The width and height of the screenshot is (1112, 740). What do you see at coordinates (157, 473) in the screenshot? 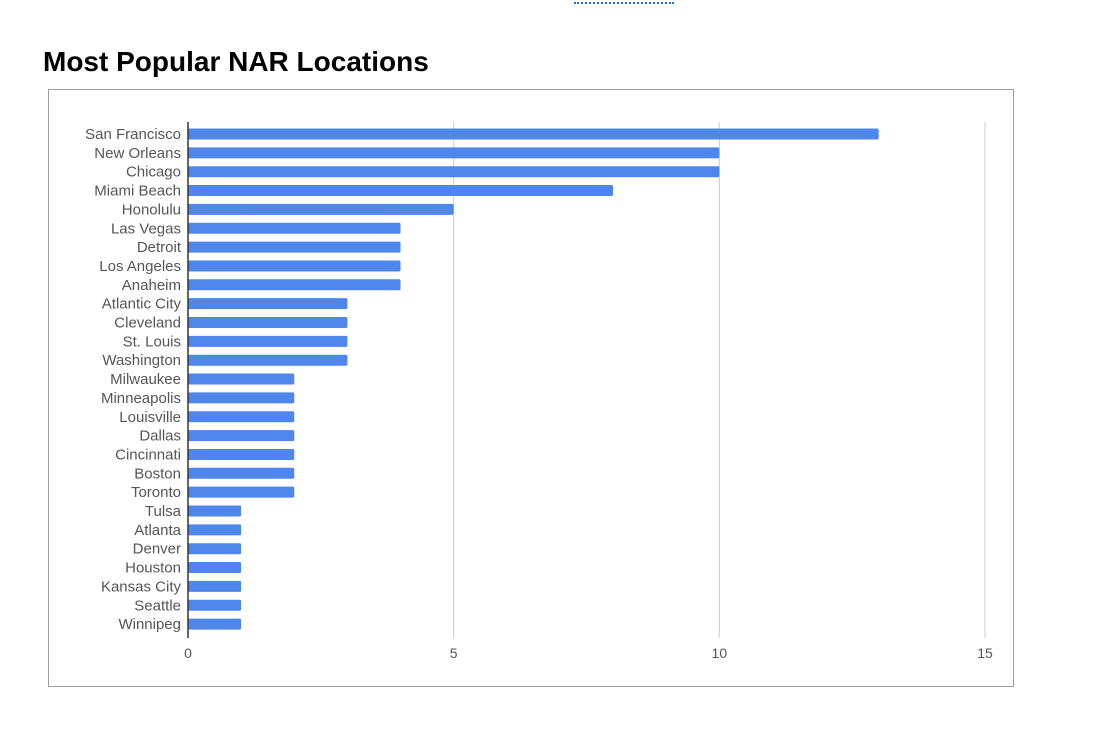
I see `category-label: Boston` at bounding box center [157, 473].